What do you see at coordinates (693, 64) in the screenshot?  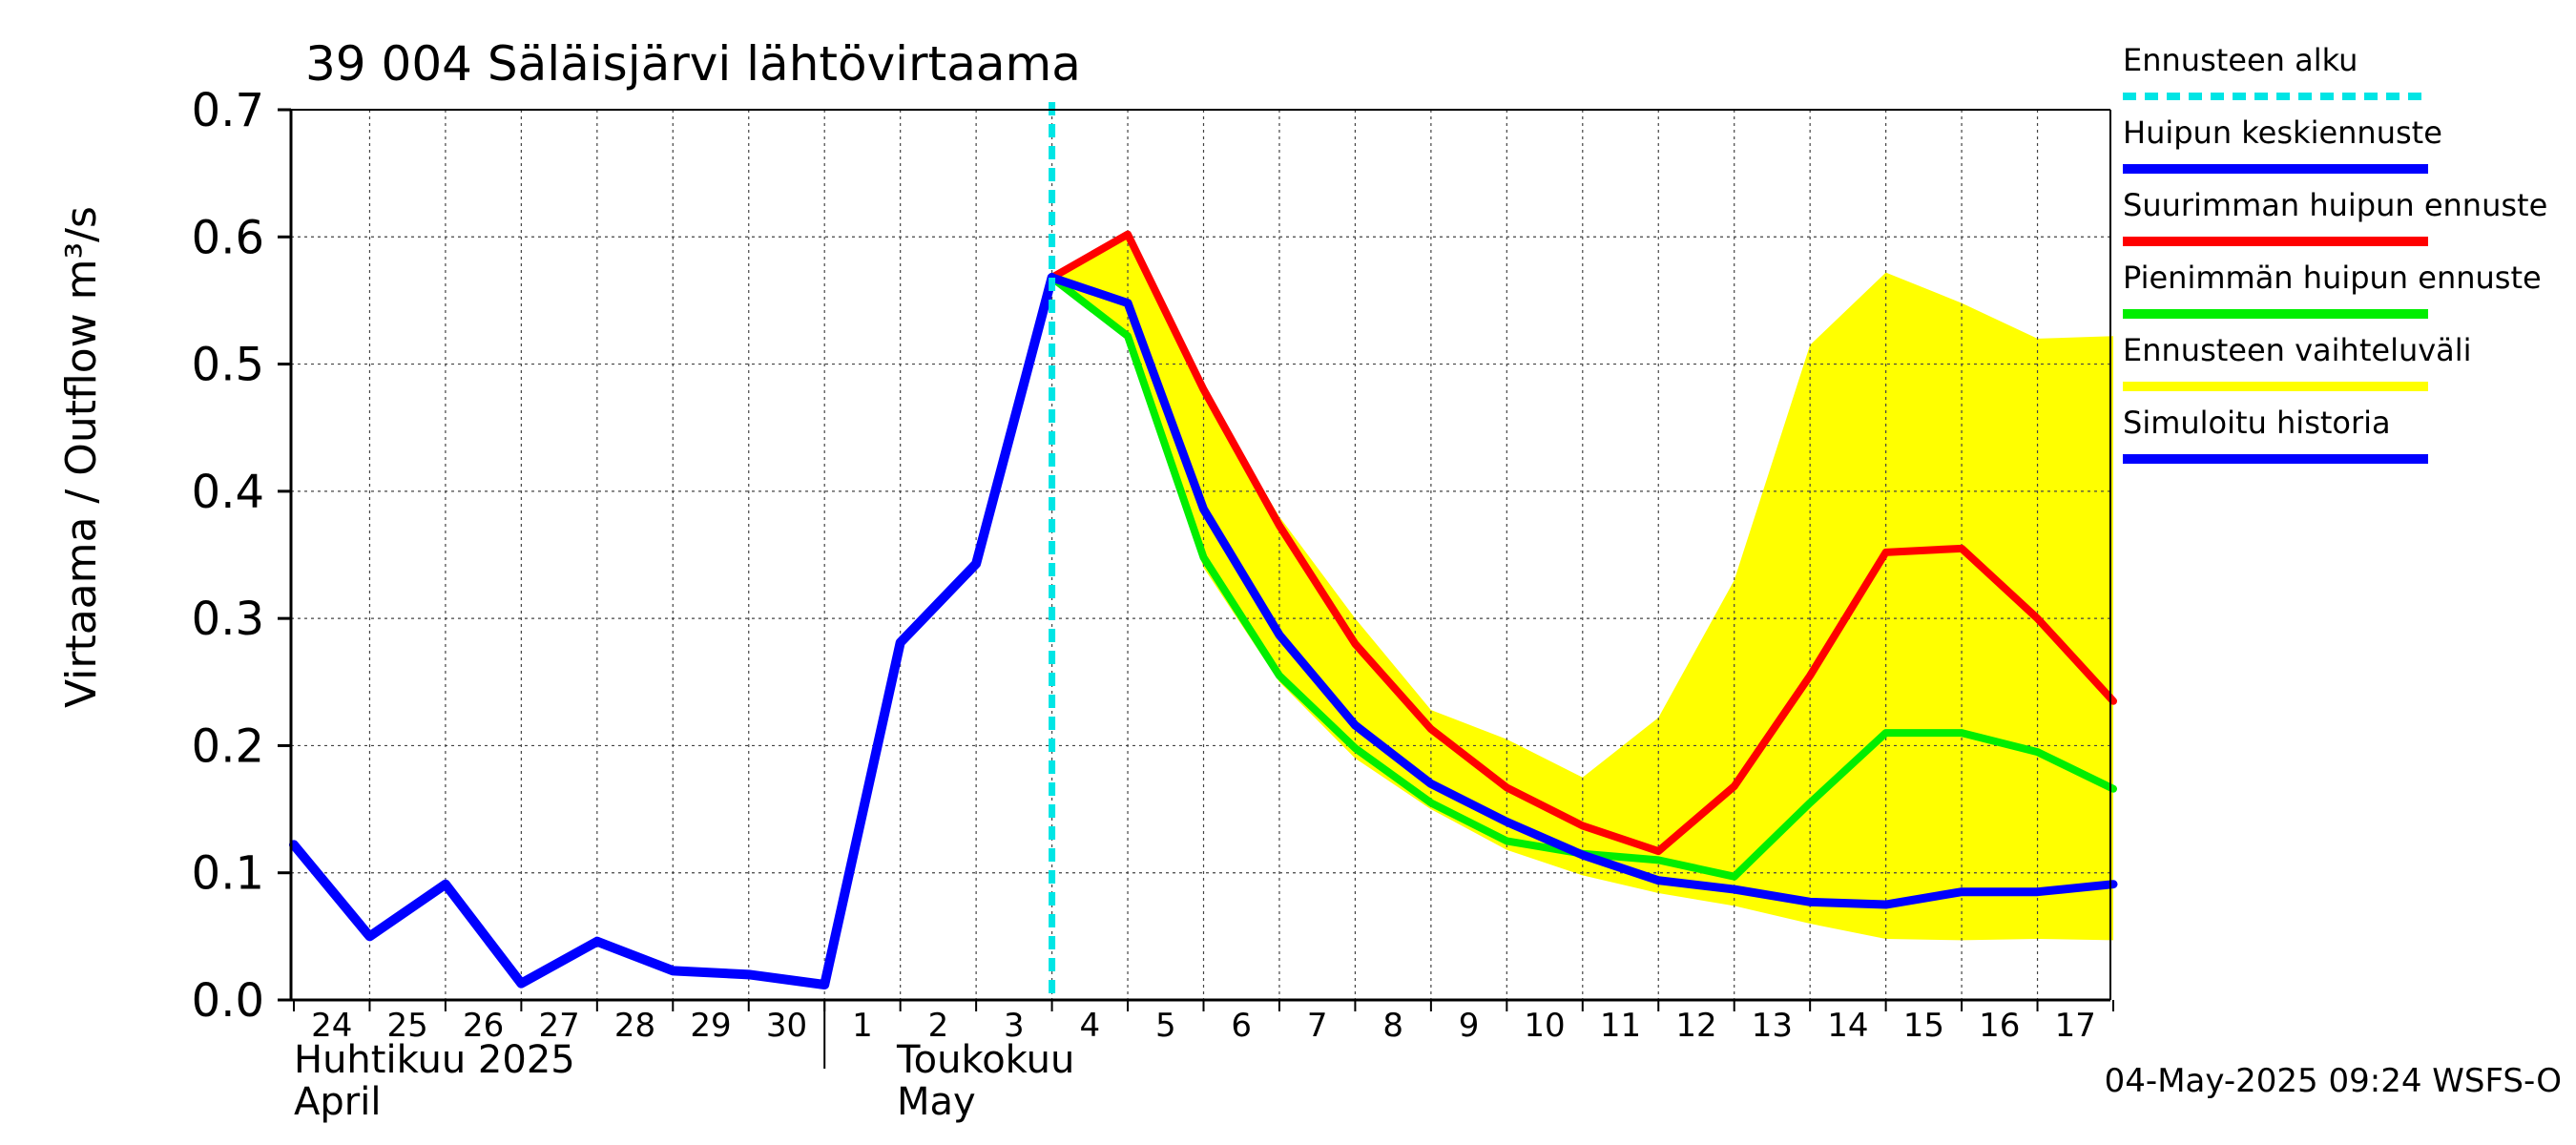 I see `chart-title: 39 004 Säläisjärvi lähtövirtaama` at bounding box center [693, 64].